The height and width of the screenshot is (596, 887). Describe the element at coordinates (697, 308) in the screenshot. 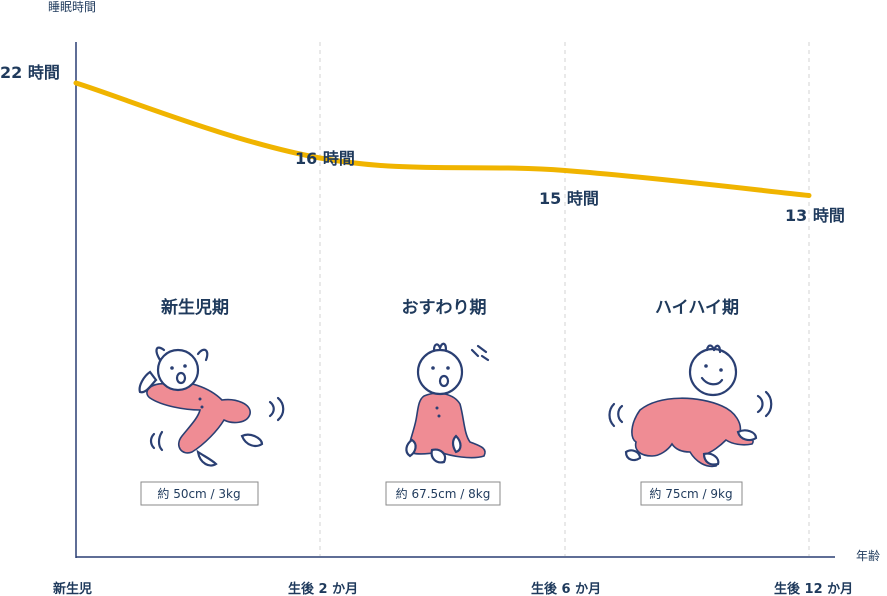

I see `stage-title: ハイハイ期` at that location.